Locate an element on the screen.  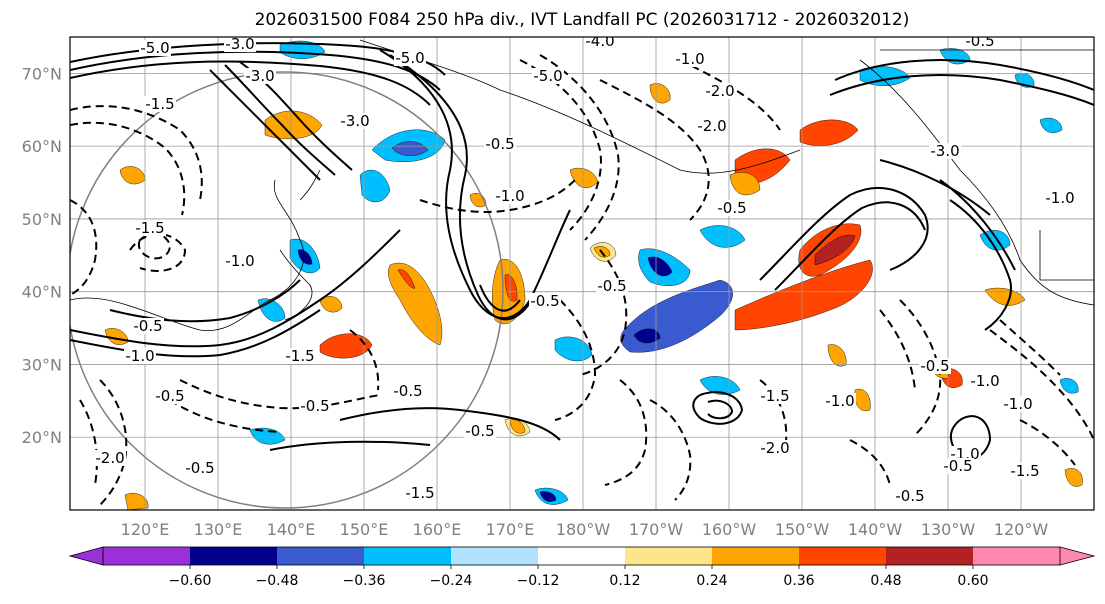
contour-label: -5.0 is located at coordinates (409, 58).